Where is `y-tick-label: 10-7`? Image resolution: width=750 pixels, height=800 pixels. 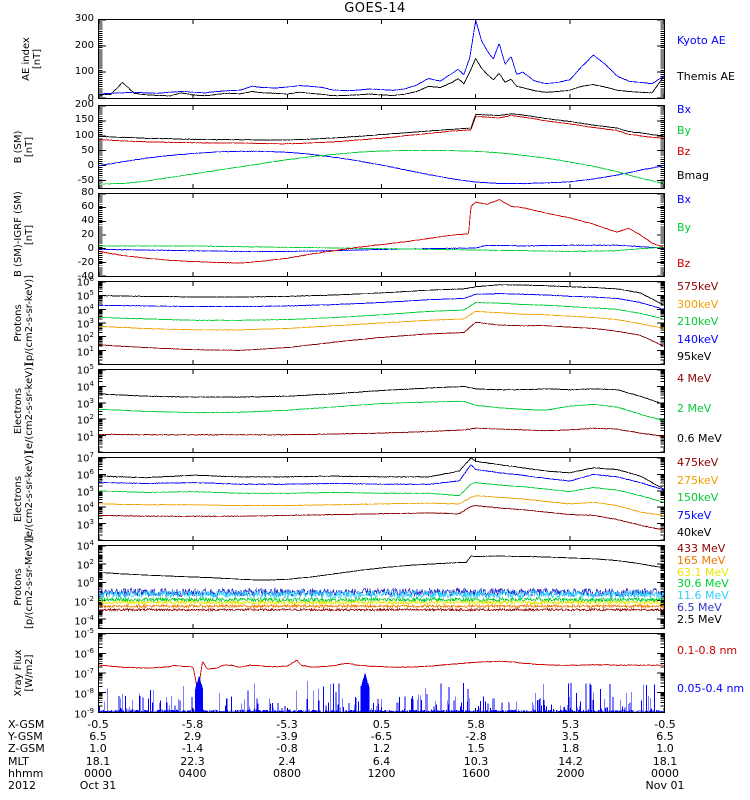
y-tick-label: 10-7 is located at coordinates (84, 674).